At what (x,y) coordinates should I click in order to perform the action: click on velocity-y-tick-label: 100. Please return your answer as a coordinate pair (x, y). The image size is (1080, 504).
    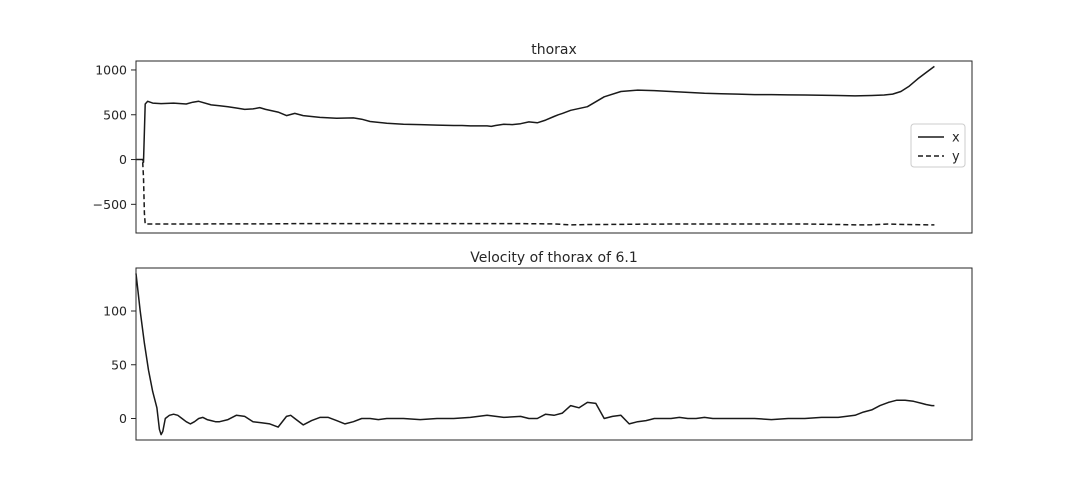
    Looking at the image, I should click on (115, 311).